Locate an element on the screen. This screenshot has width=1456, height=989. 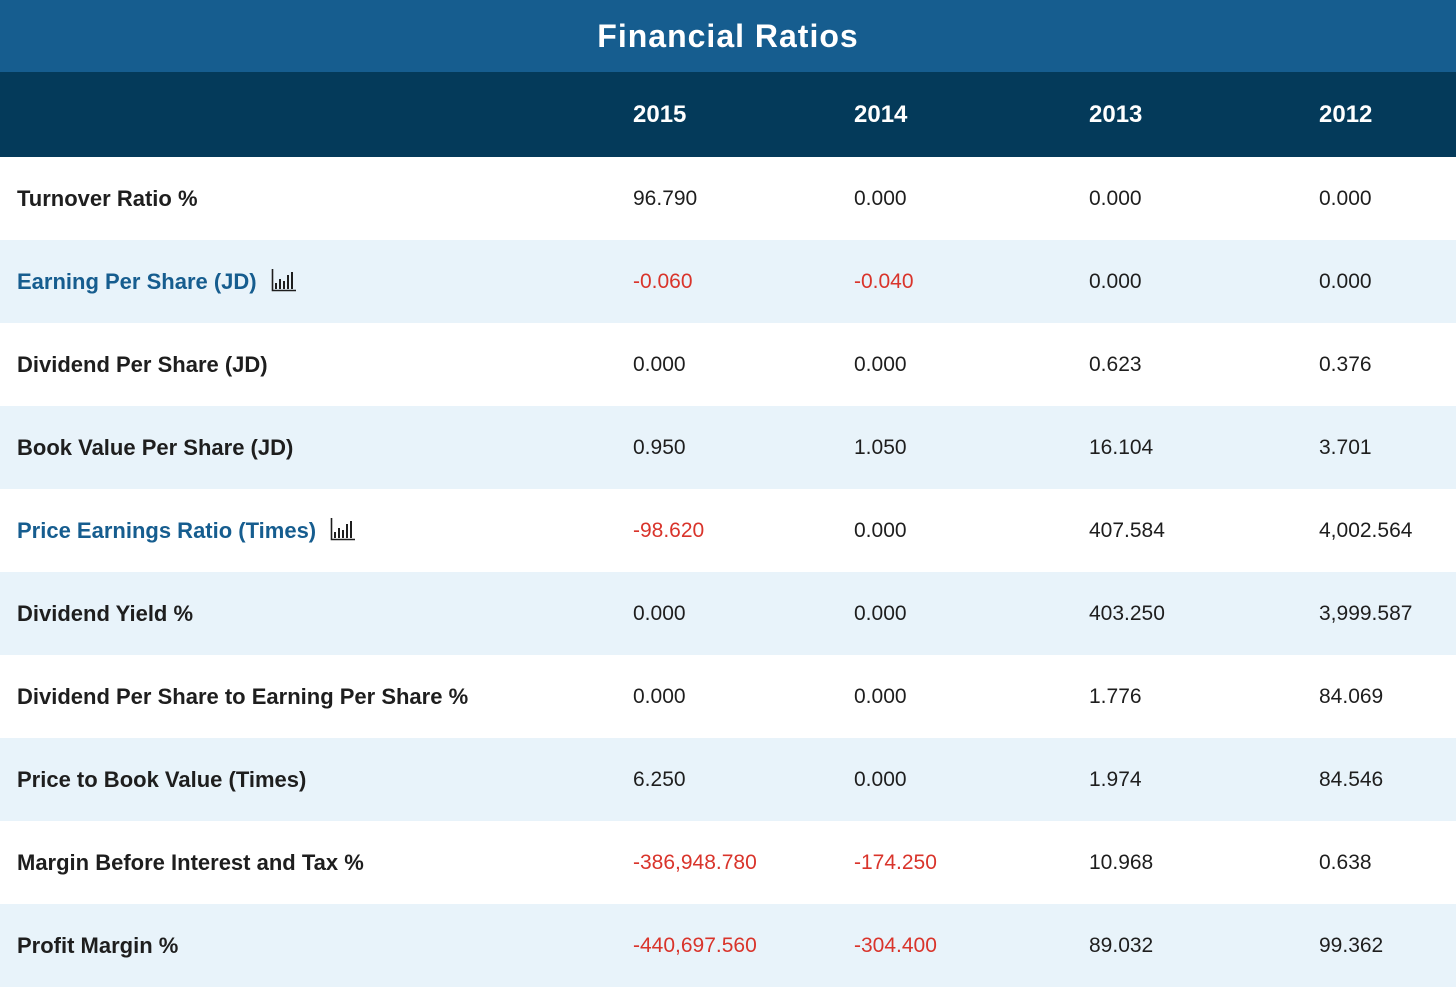
year-header-row: 2015 2014 2013 2012 is located at coordinates (728, 114).